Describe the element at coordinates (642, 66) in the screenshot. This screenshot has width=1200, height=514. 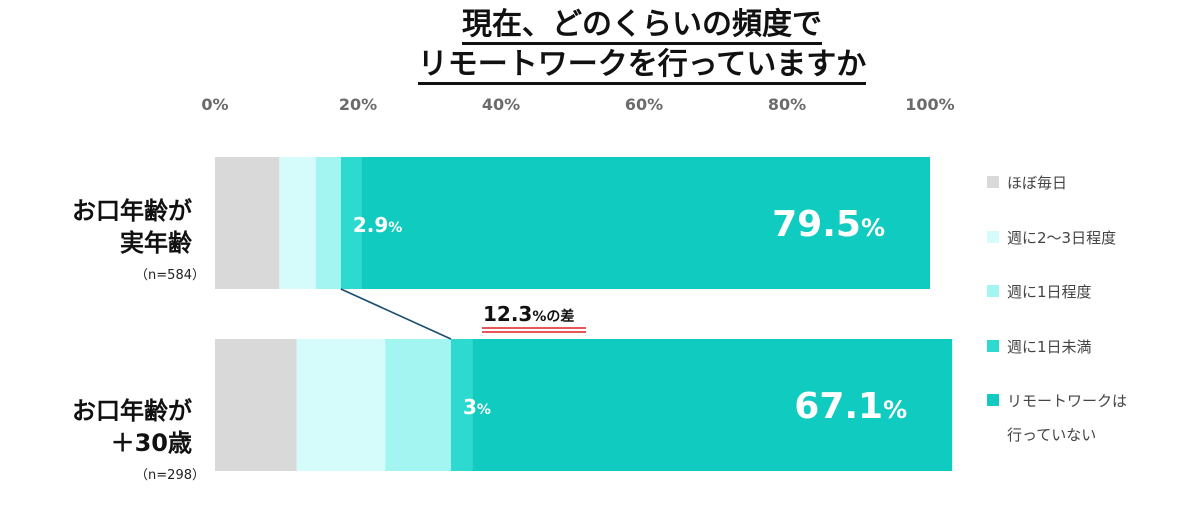
I see `chart-title-line2-text: リモートワークを行っていますか` at that location.